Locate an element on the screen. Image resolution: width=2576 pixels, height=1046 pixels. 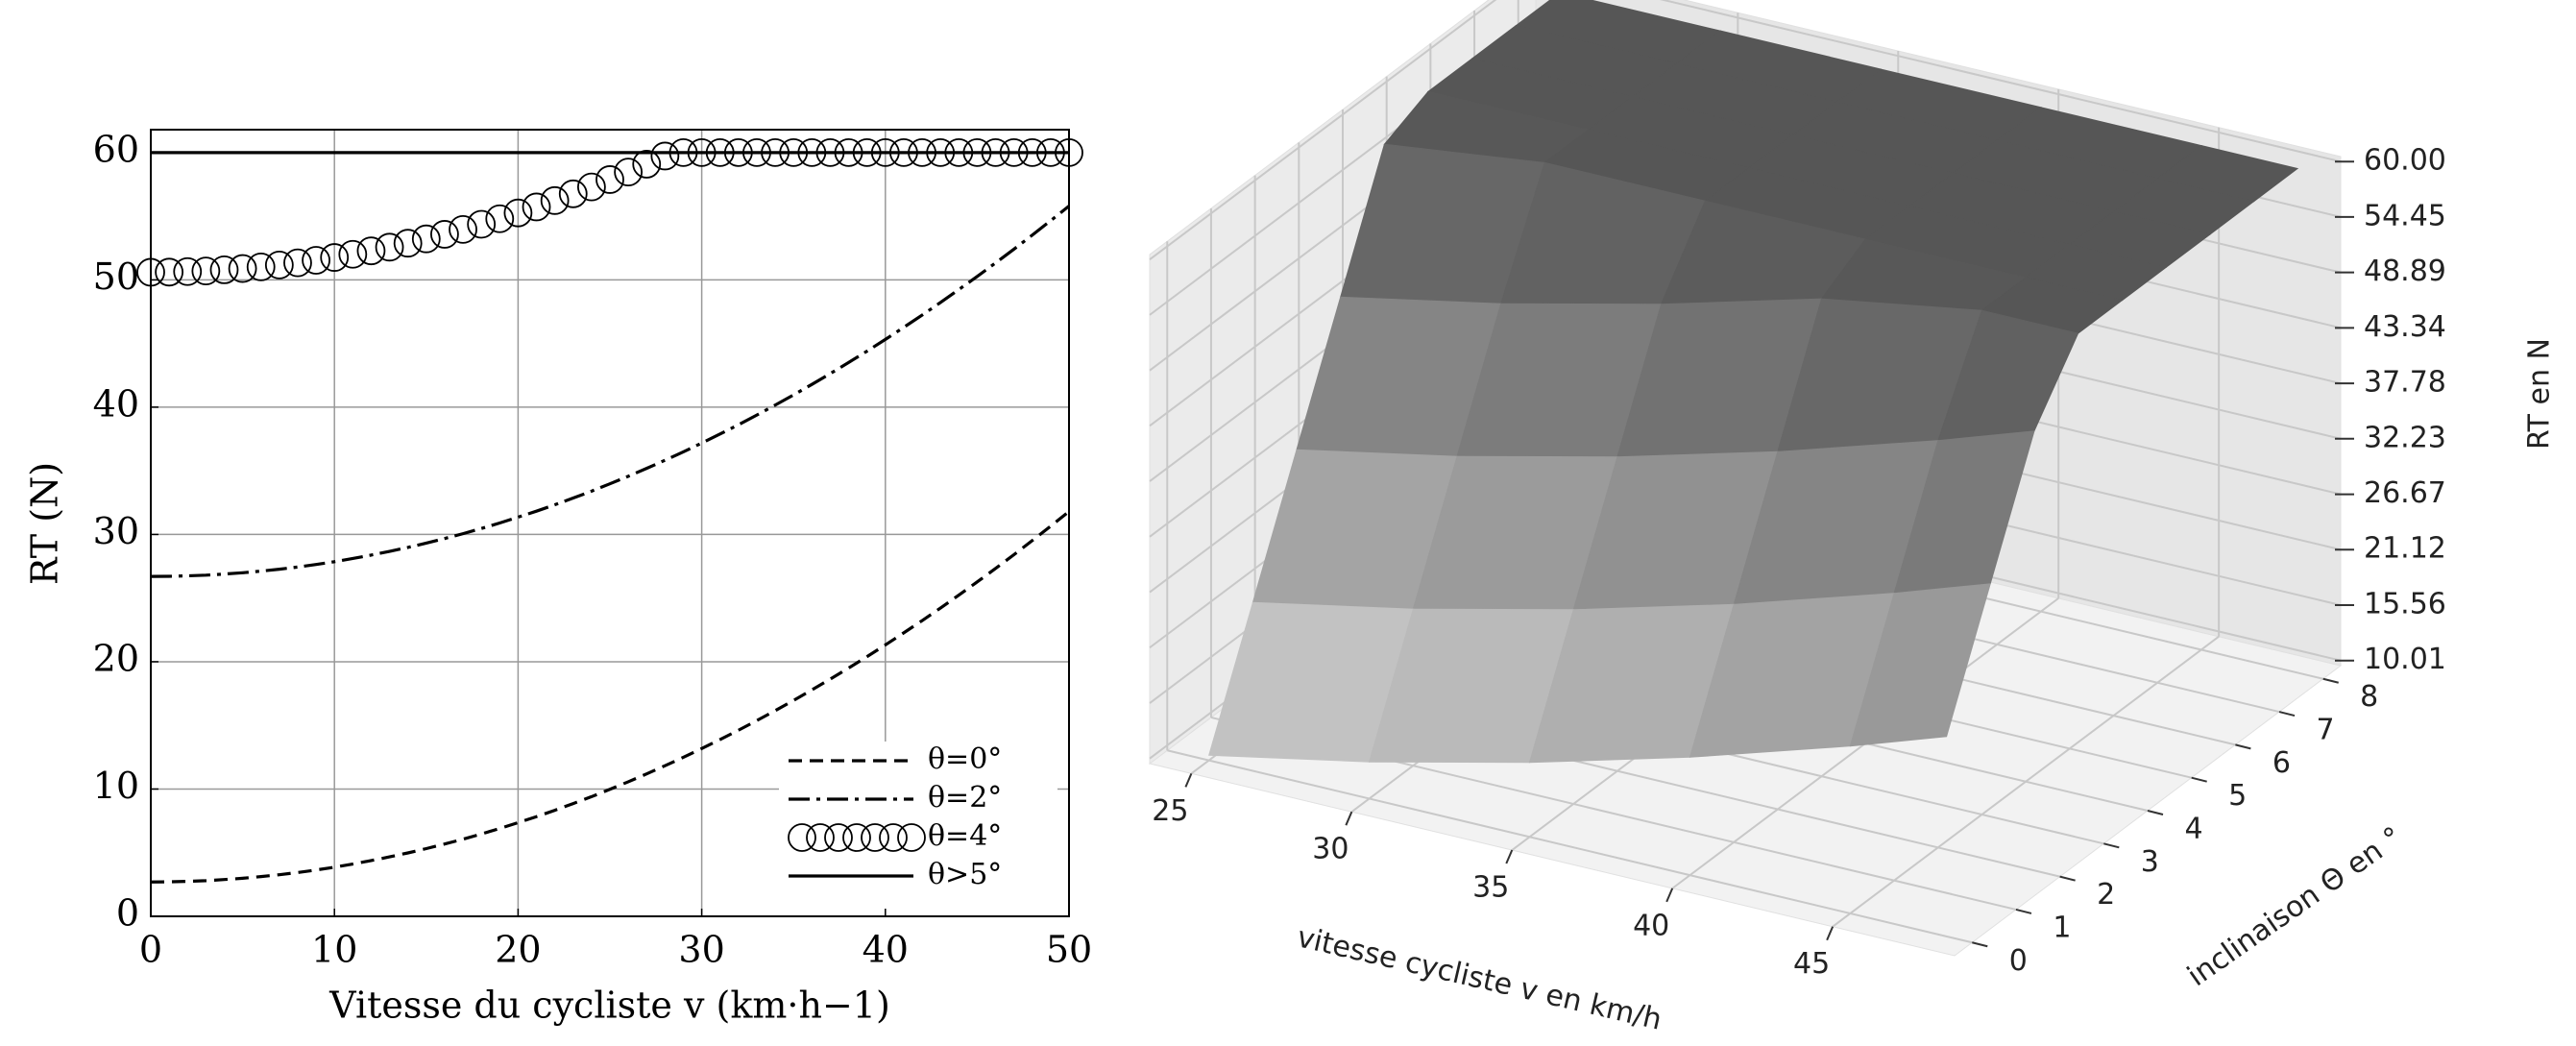
y-tick-label: 60 is located at coordinates (116, 149).